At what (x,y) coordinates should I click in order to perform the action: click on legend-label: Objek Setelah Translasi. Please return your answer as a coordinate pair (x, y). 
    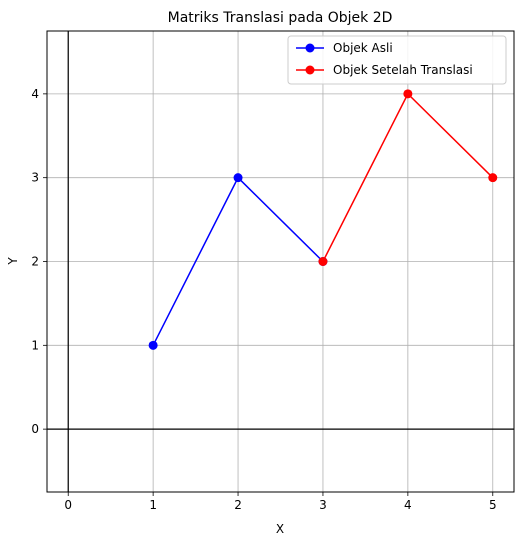
    Looking at the image, I should click on (403, 70).